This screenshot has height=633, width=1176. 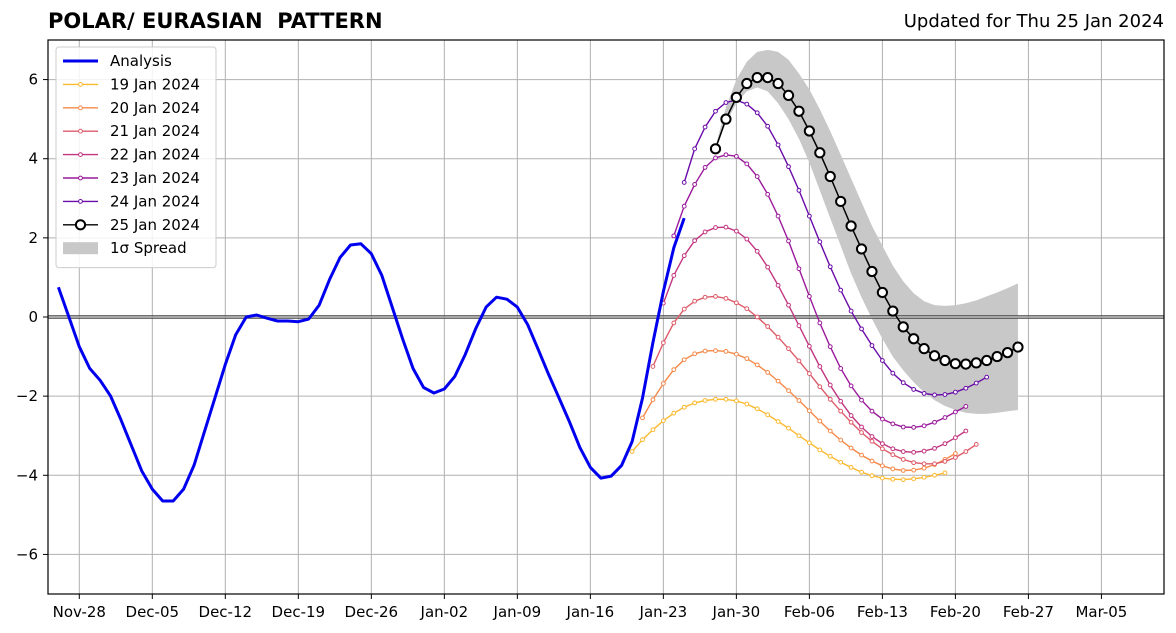 I want to click on series-forecast-latest, so click(x=866, y=220).